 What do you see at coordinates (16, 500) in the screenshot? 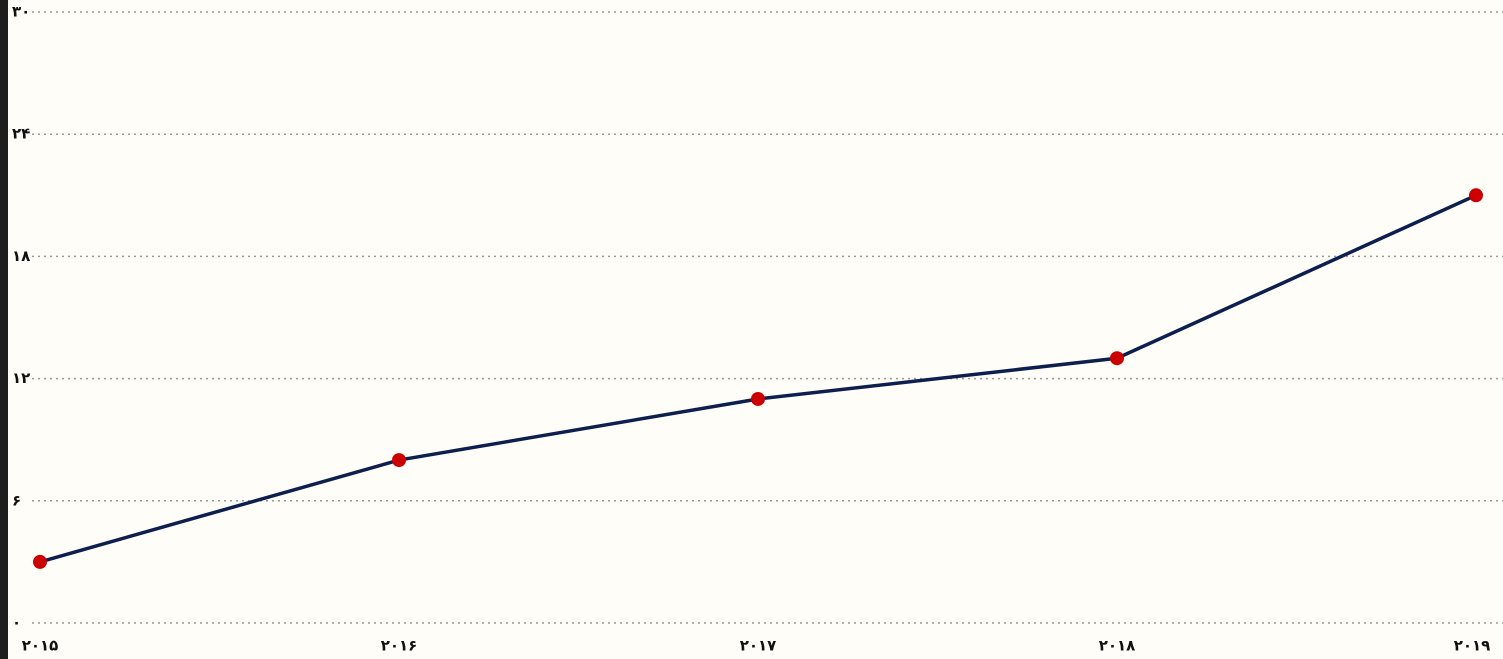
I see `y-tick-label: ۶` at bounding box center [16, 500].